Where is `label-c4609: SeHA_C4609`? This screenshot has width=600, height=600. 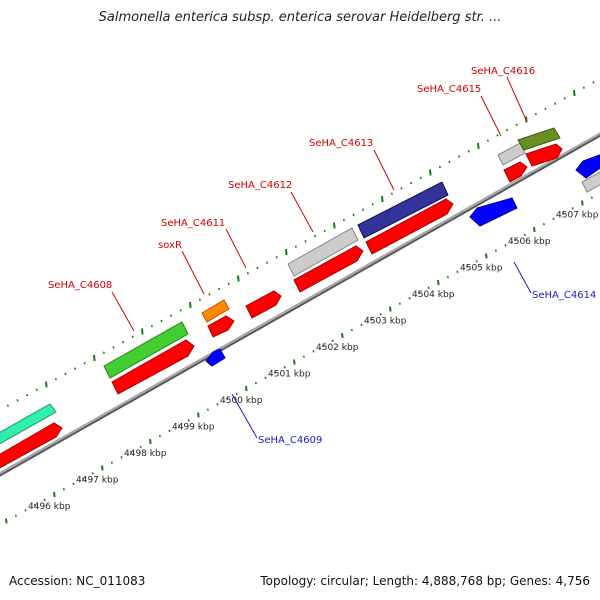
label-c4609: SeHA_C4609 is located at coordinates (290, 440).